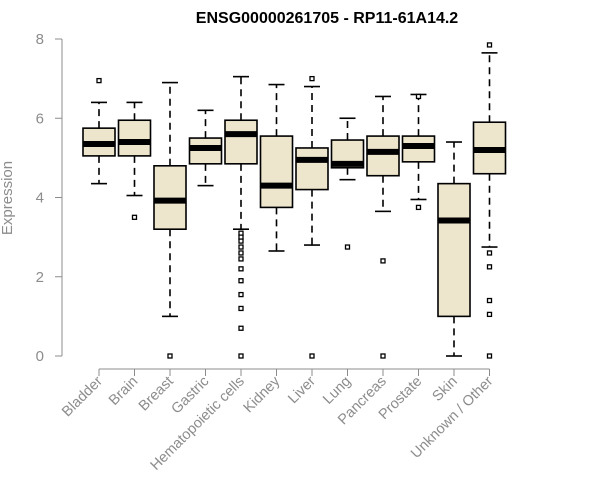  Describe the element at coordinates (327, 18) in the screenshot. I see `chart-title: ENSG00000261705 - RP11-61A14.2` at that location.